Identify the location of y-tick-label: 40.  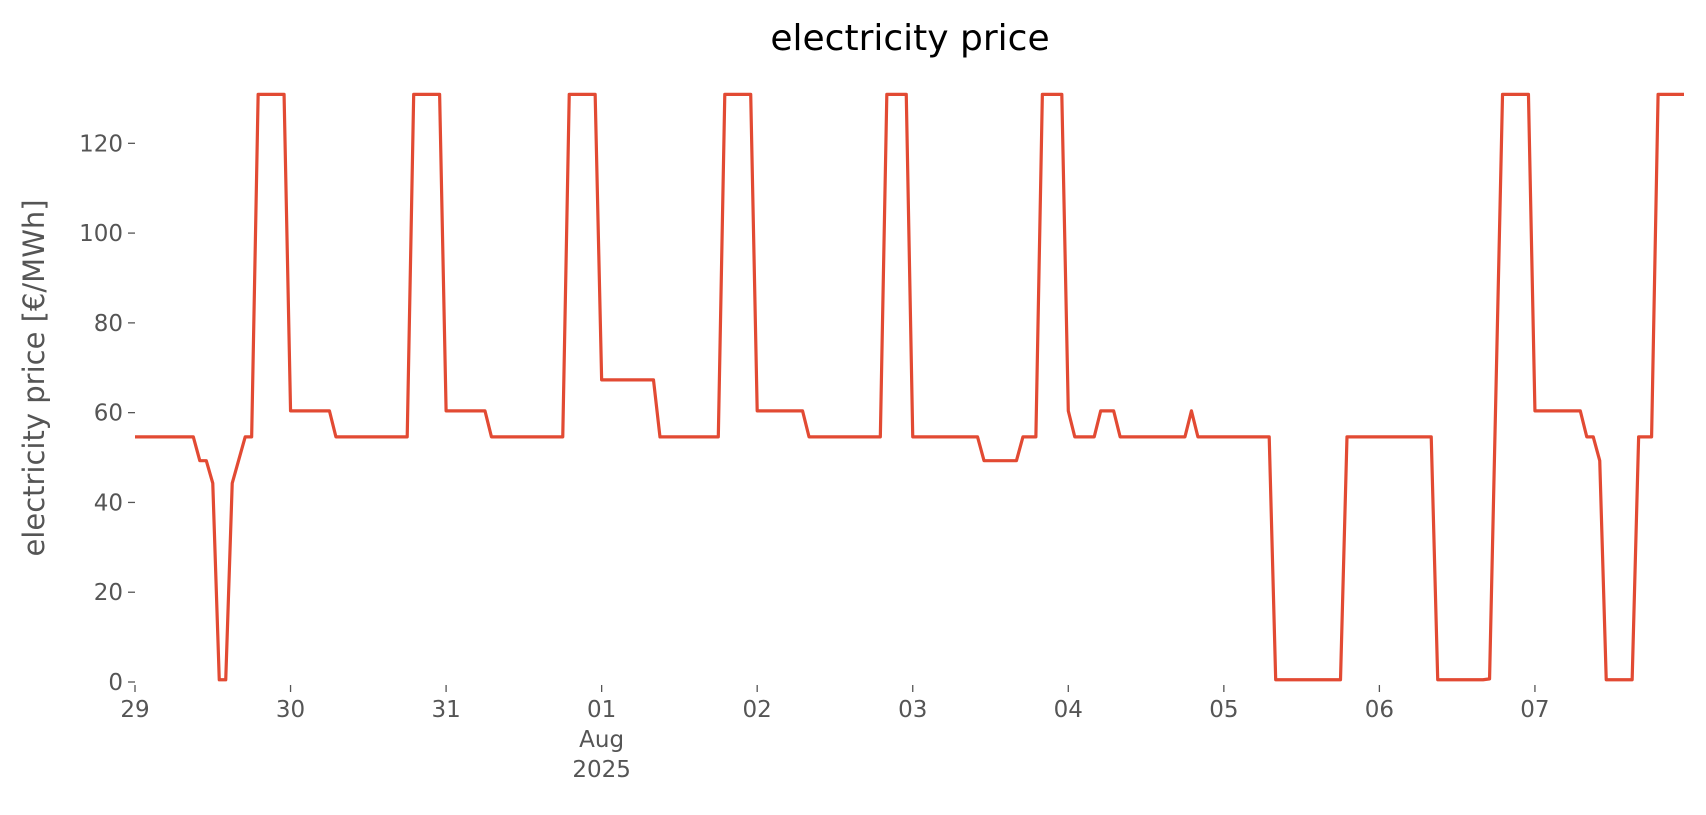
(108, 503).